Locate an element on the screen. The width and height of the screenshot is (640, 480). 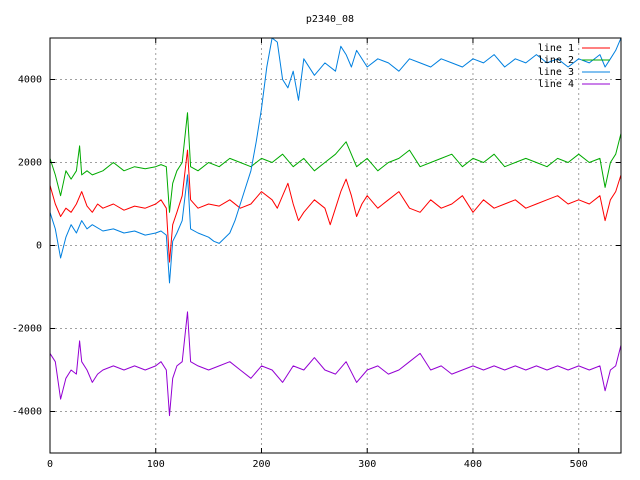
chart-title: p2340_08 is located at coordinates (330, 19).